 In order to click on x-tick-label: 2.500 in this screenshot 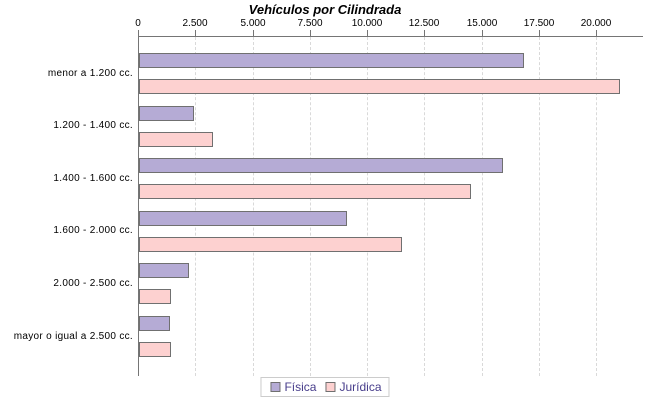, I will do `click(195, 23)`.